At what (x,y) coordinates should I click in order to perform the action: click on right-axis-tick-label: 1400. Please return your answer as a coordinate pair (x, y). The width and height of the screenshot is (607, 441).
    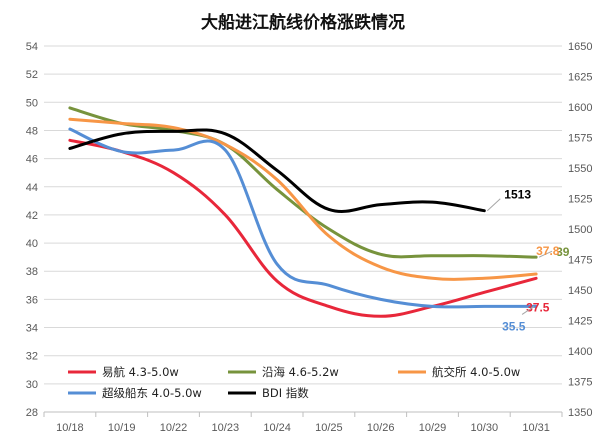
    Looking at the image, I should click on (580, 352).